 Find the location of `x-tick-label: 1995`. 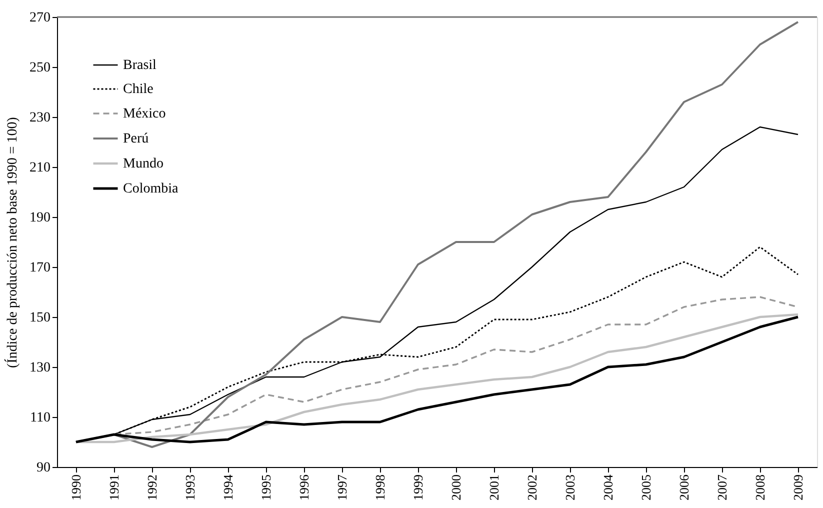

x-tick-label: 1995 is located at coordinates (266, 487).